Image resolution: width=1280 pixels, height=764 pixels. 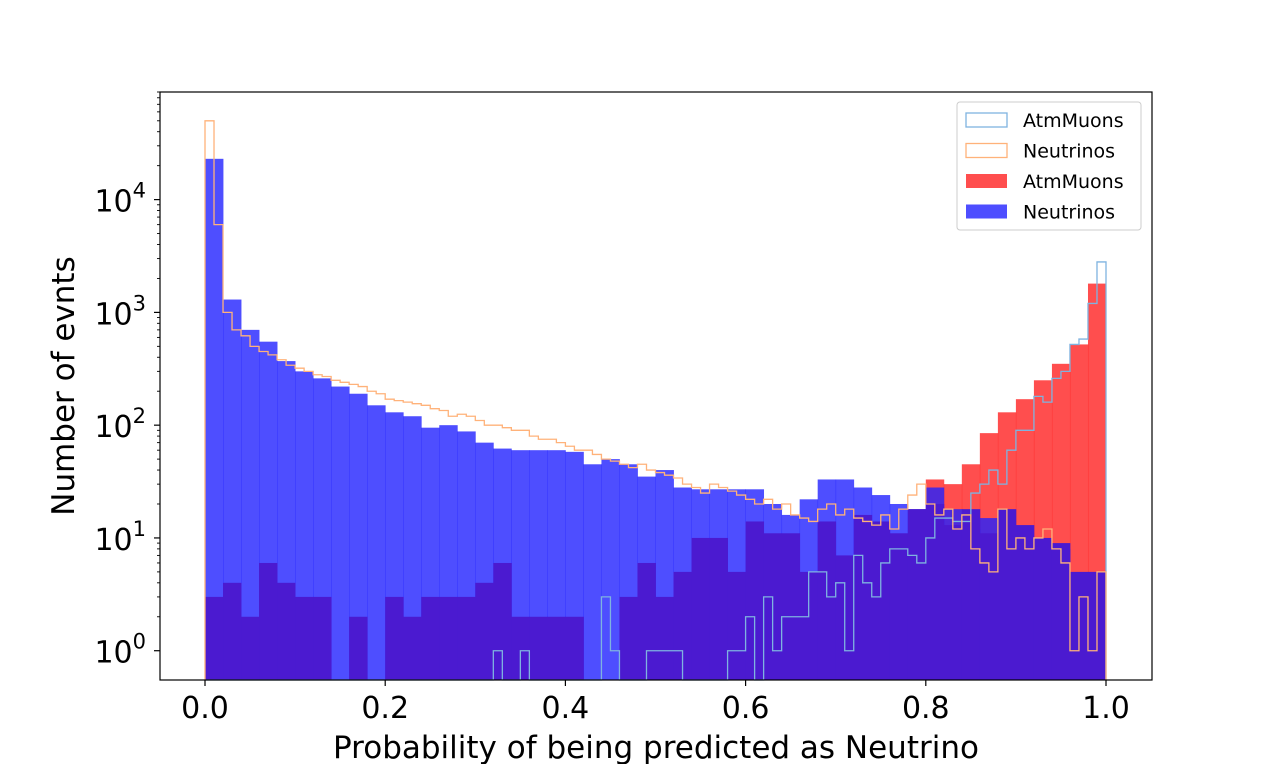 I want to click on y-tick-label: 10¹, so click(x=120, y=537).